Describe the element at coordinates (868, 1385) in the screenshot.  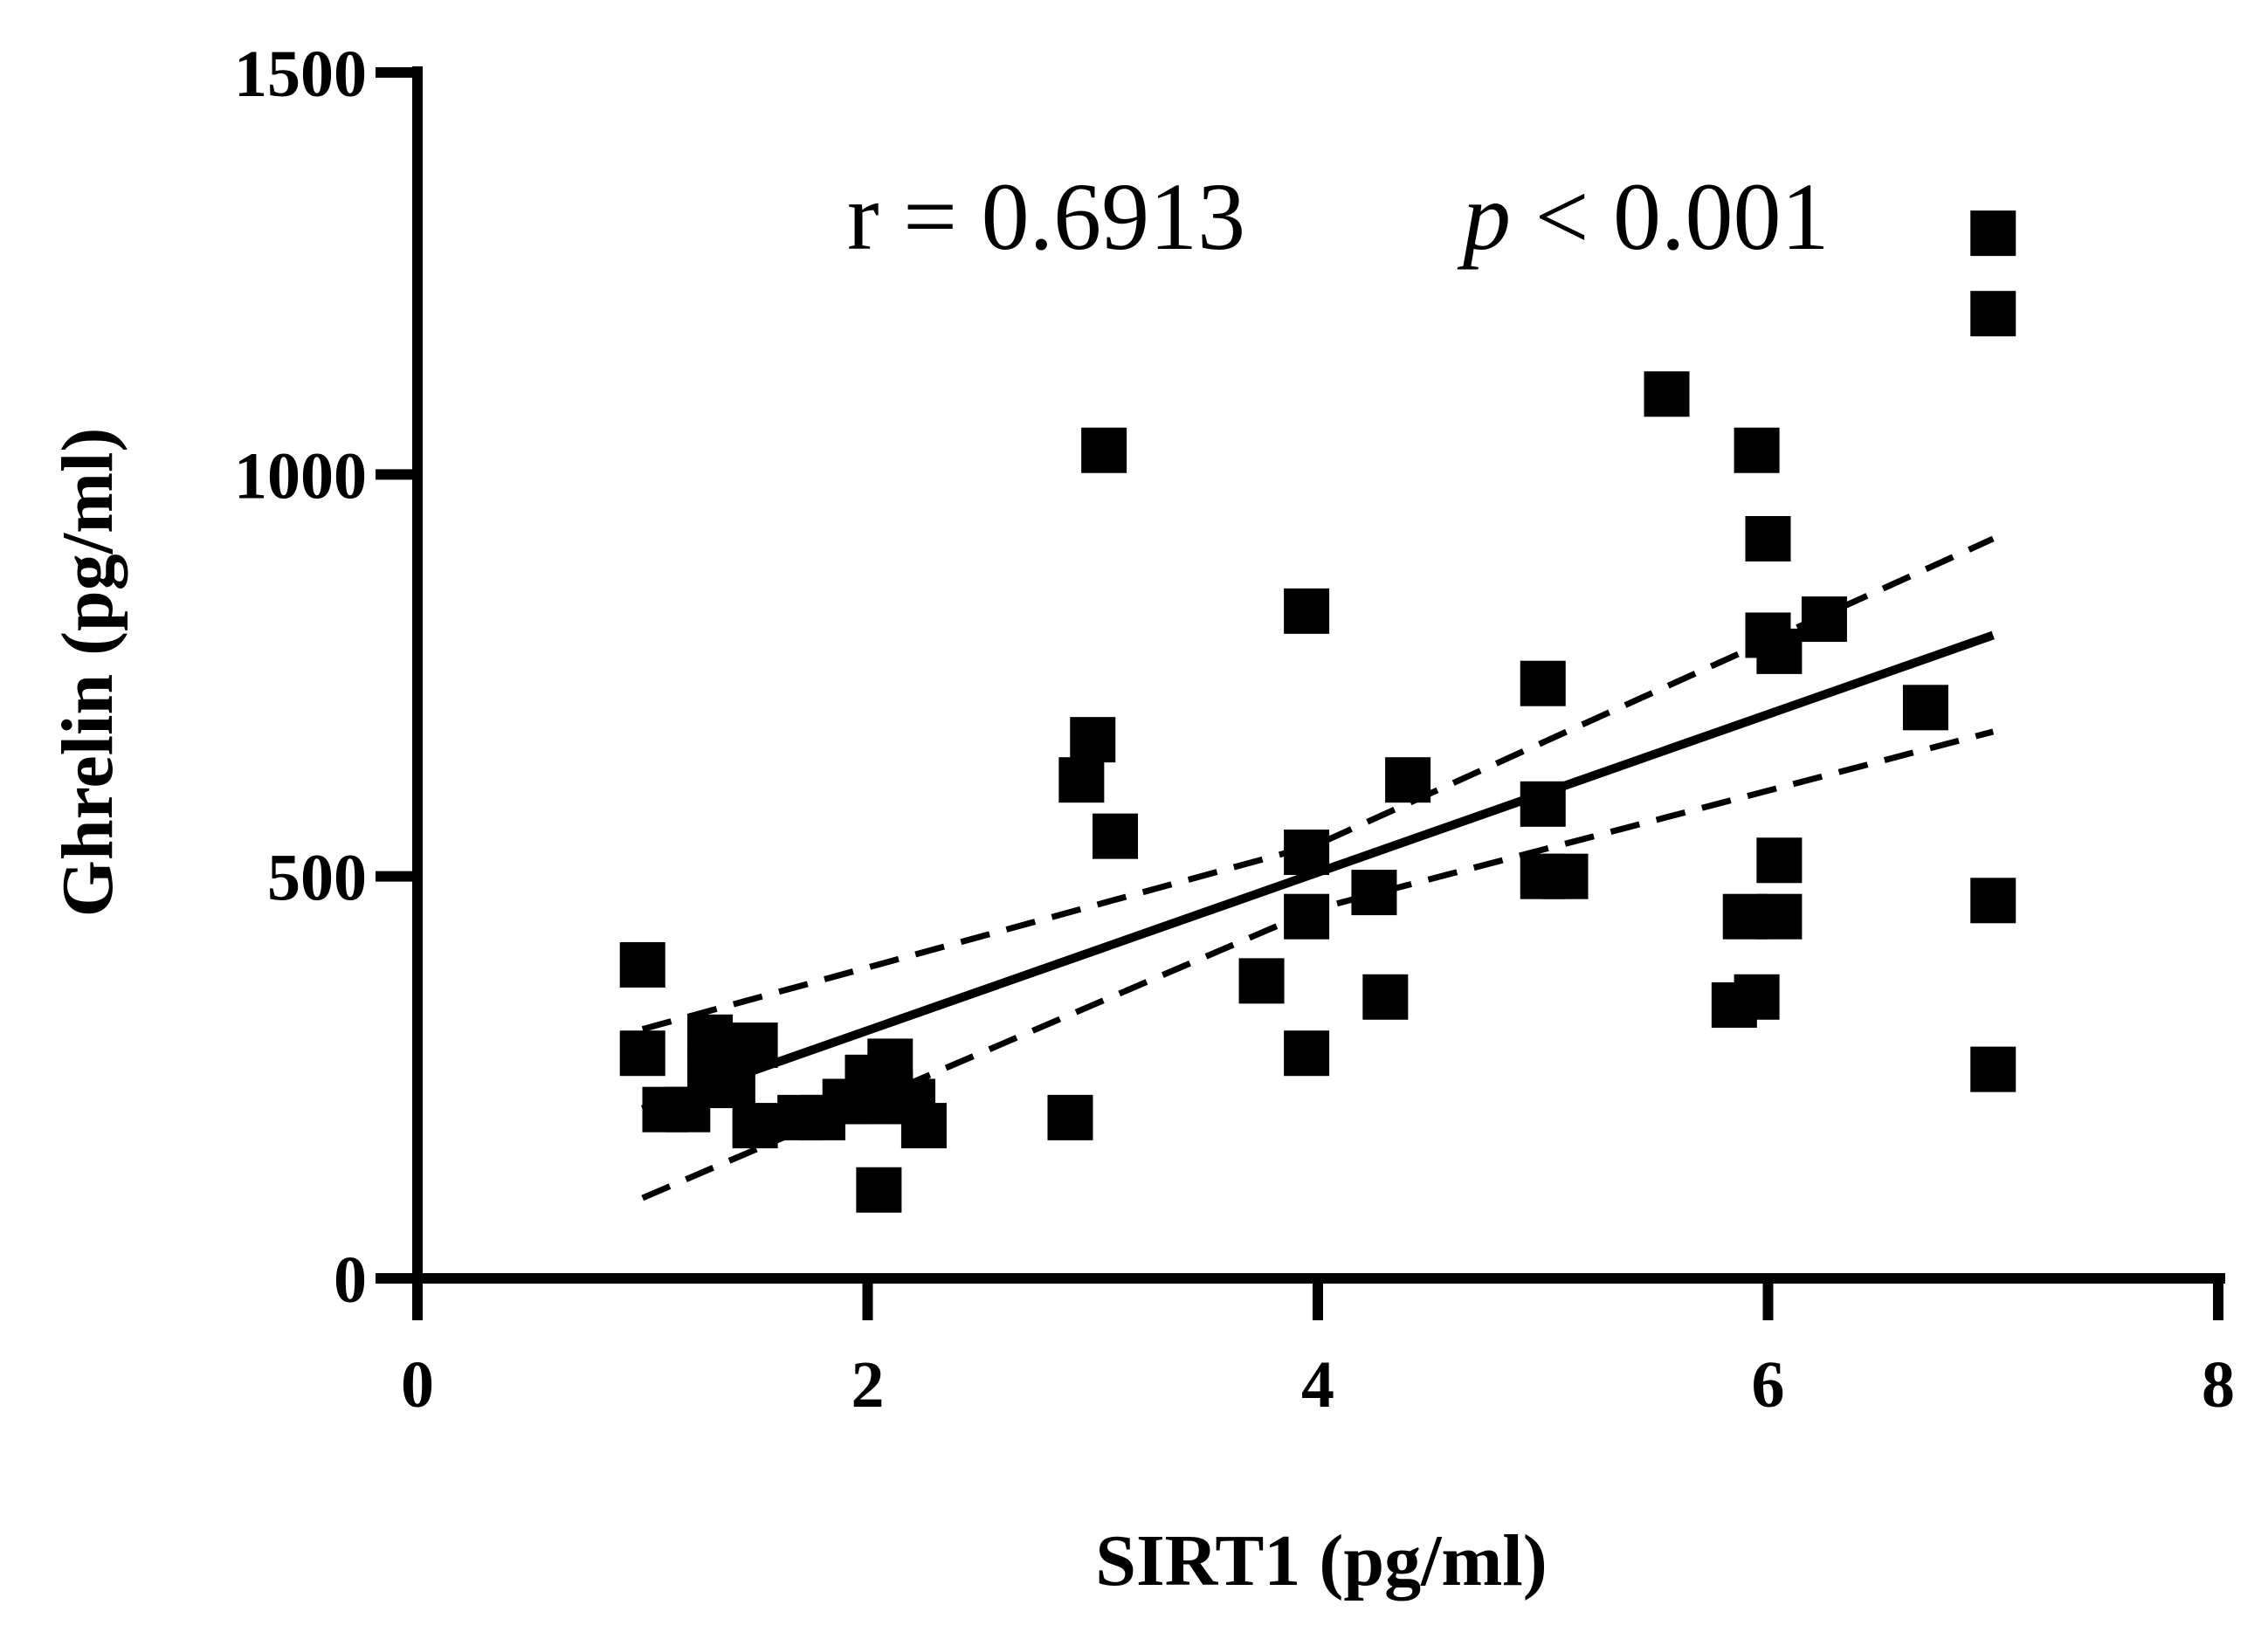
I see `x-tick-label: 2` at that location.